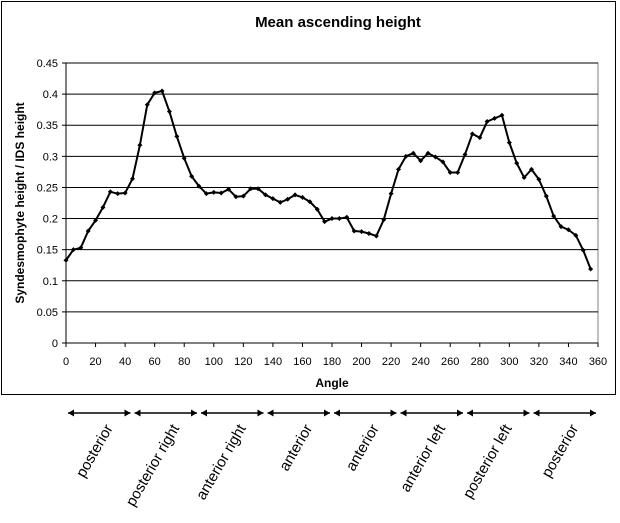  What do you see at coordinates (361, 362) in the screenshot?
I see `x-tick-label: 200` at bounding box center [361, 362].